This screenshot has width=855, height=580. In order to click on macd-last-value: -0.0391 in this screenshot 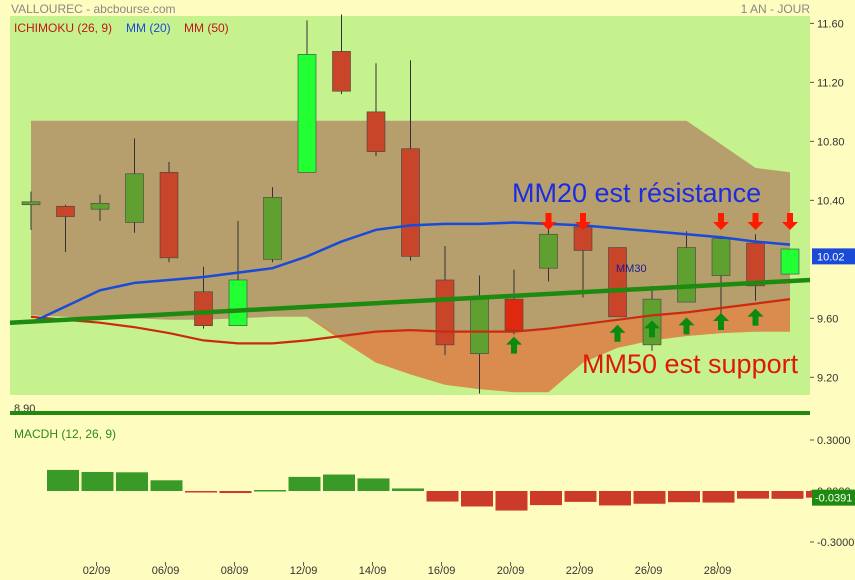, I will do `click(833, 499)`.